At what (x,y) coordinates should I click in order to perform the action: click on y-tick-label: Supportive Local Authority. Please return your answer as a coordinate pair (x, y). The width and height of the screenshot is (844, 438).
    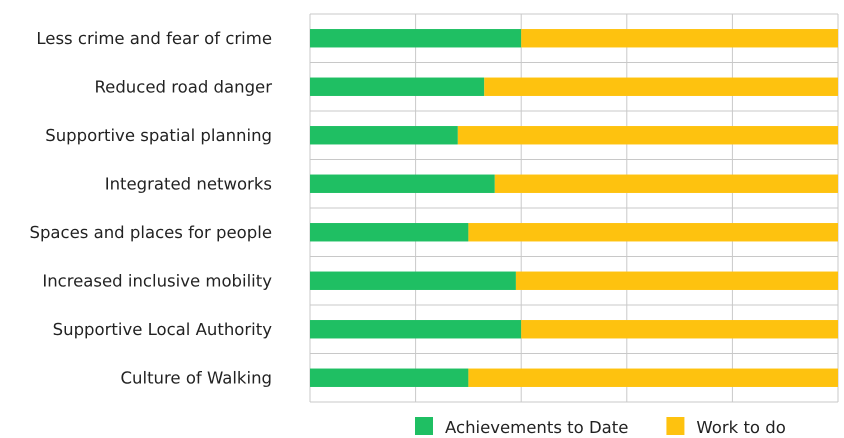
    Looking at the image, I should click on (162, 330).